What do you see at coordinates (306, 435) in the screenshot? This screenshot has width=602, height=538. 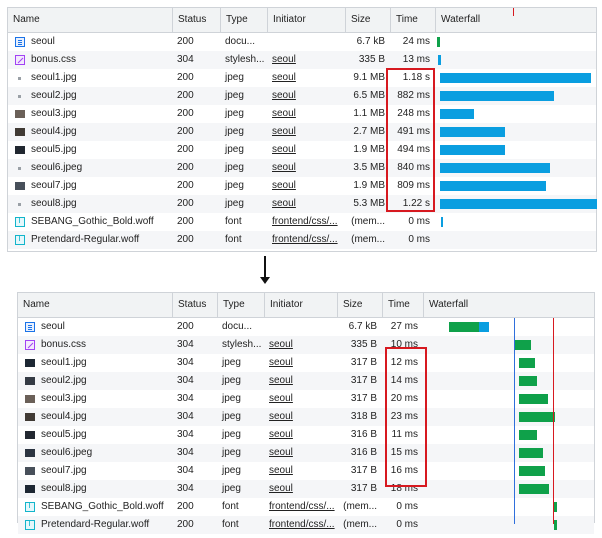 I see `table-row: seoul5.jpg 304 jpeg seoul 316 B 11 ms` at bounding box center [306, 435].